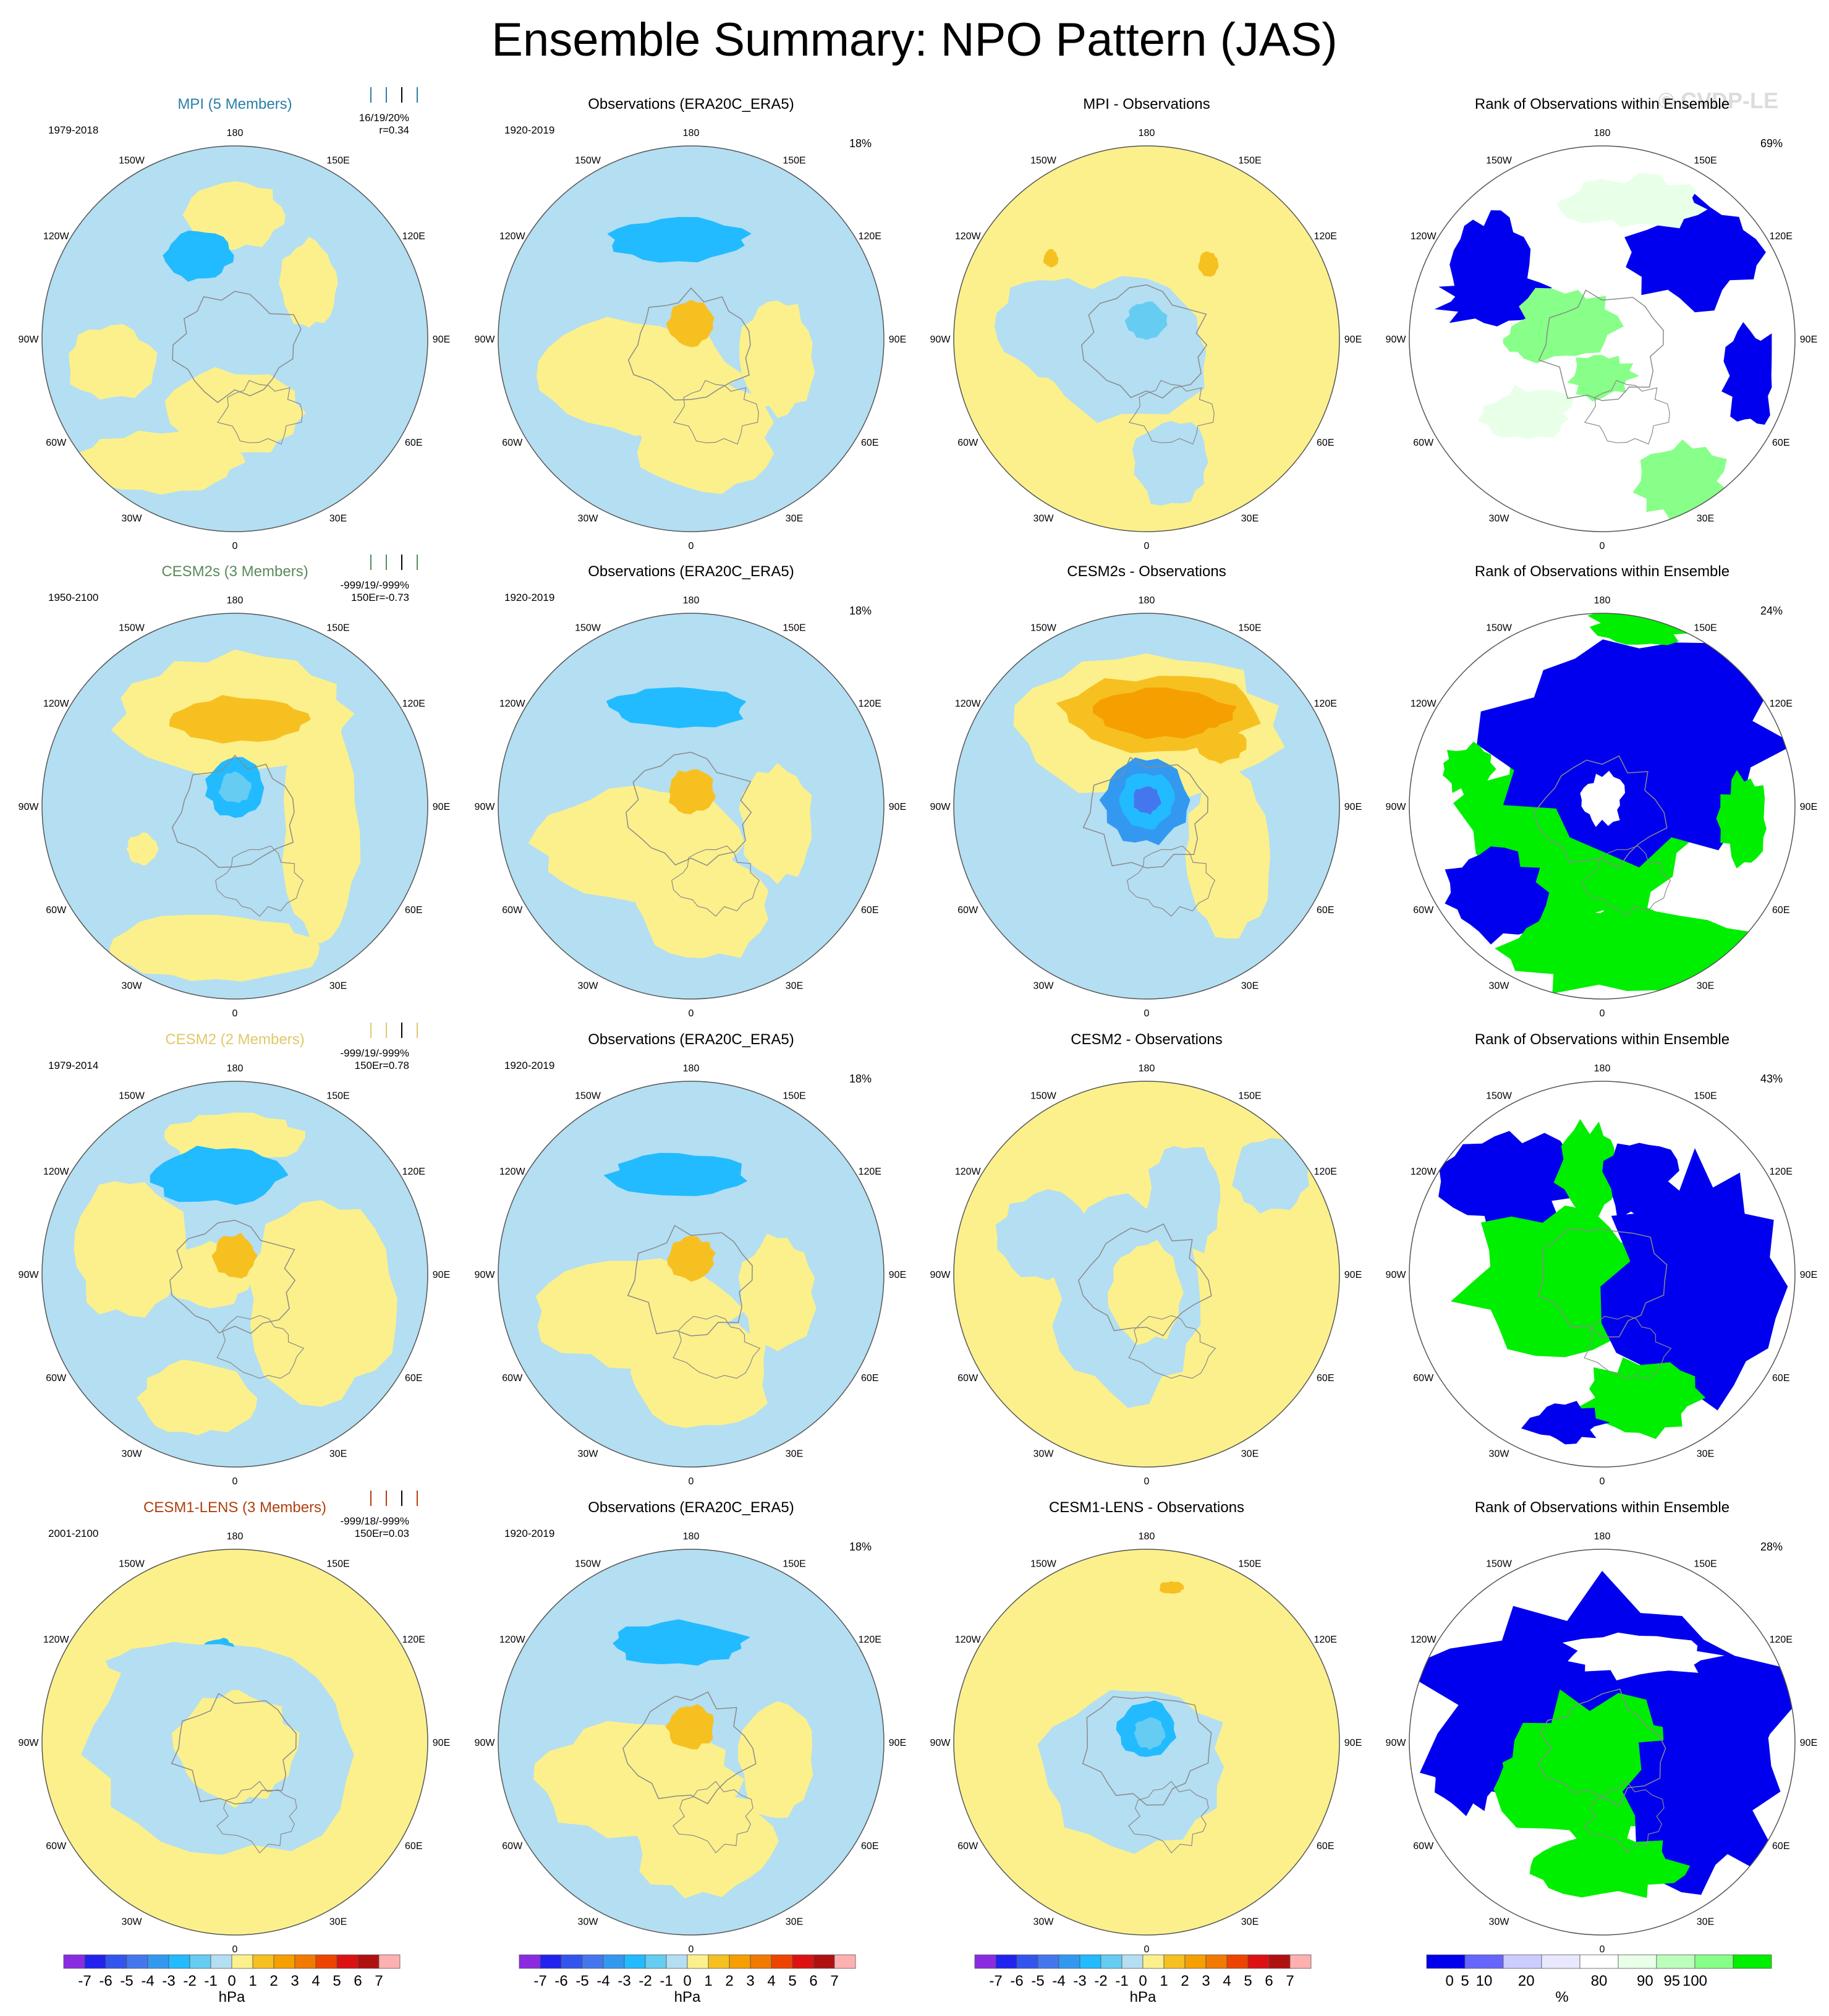 Image resolution: width=1829 pixels, height=2016 pixels. Describe the element at coordinates (1602, 1507) in the screenshot. I see `panel-title: Rank of Observations within Ensemble` at that location.